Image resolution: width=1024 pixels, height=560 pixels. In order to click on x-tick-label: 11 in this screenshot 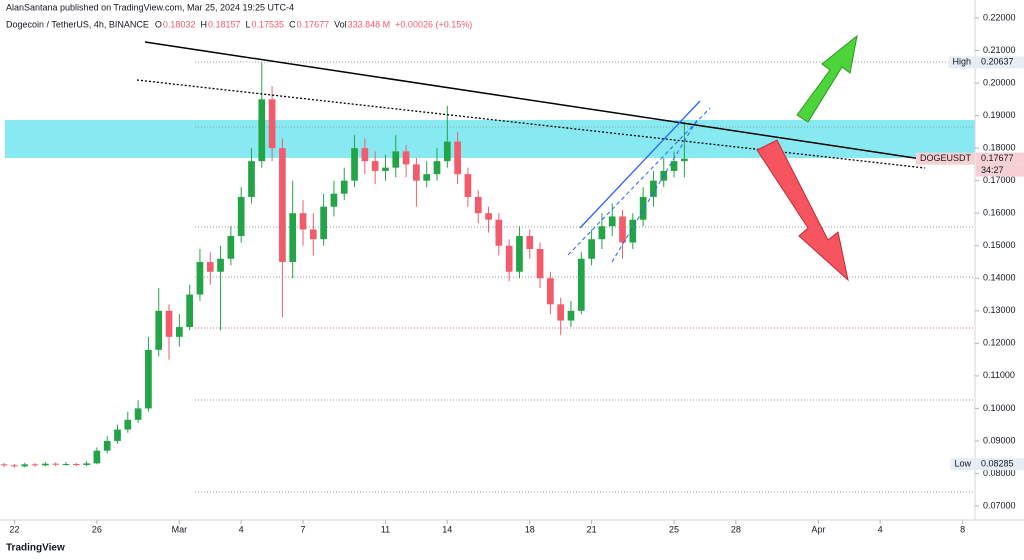, I will do `click(385, 529)`.